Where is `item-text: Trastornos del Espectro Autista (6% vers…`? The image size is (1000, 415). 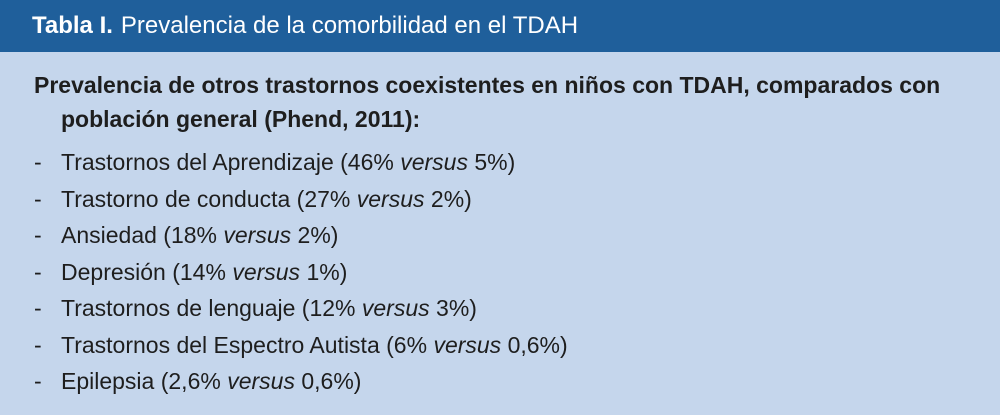
item-text: Trastornos del Espectro Autista (6% vers… is located at coordinates (314, 345).